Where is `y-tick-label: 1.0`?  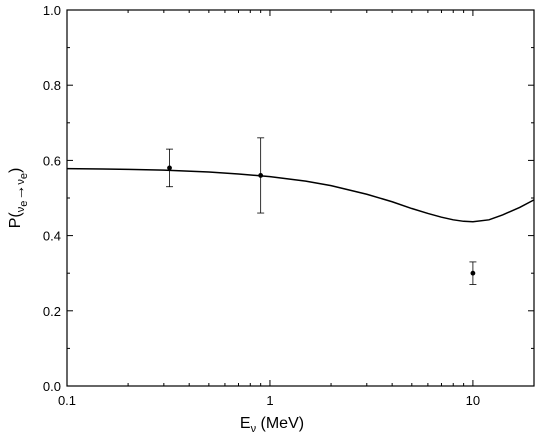 y-tick-label: 1.0 is located at coordinates (52, 10).